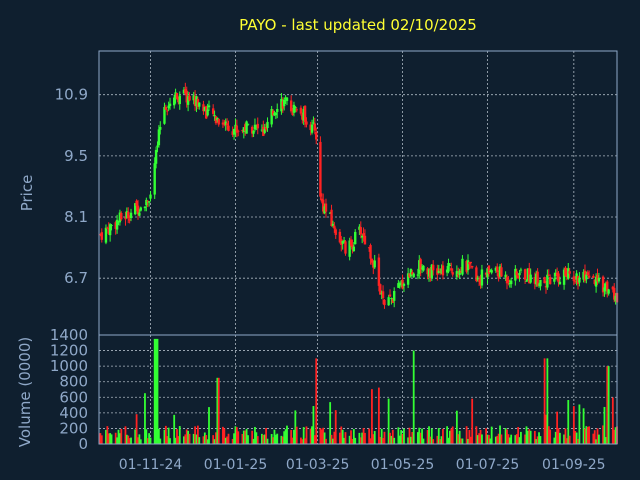 This screenshot has width=640, height=480. Describe the element at coordinates (25, 392) in the screenshot. I see `volume-y-label: Volume (0000)` at that location.